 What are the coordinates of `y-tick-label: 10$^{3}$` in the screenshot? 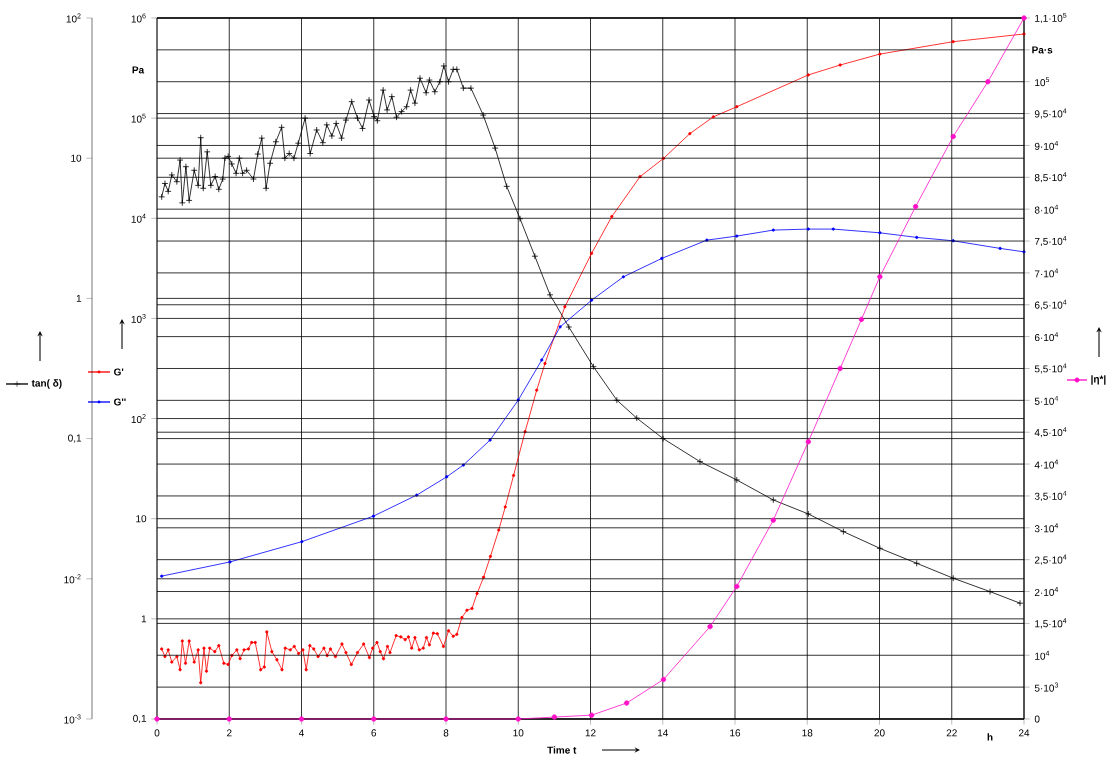 It's located at (138, 318).